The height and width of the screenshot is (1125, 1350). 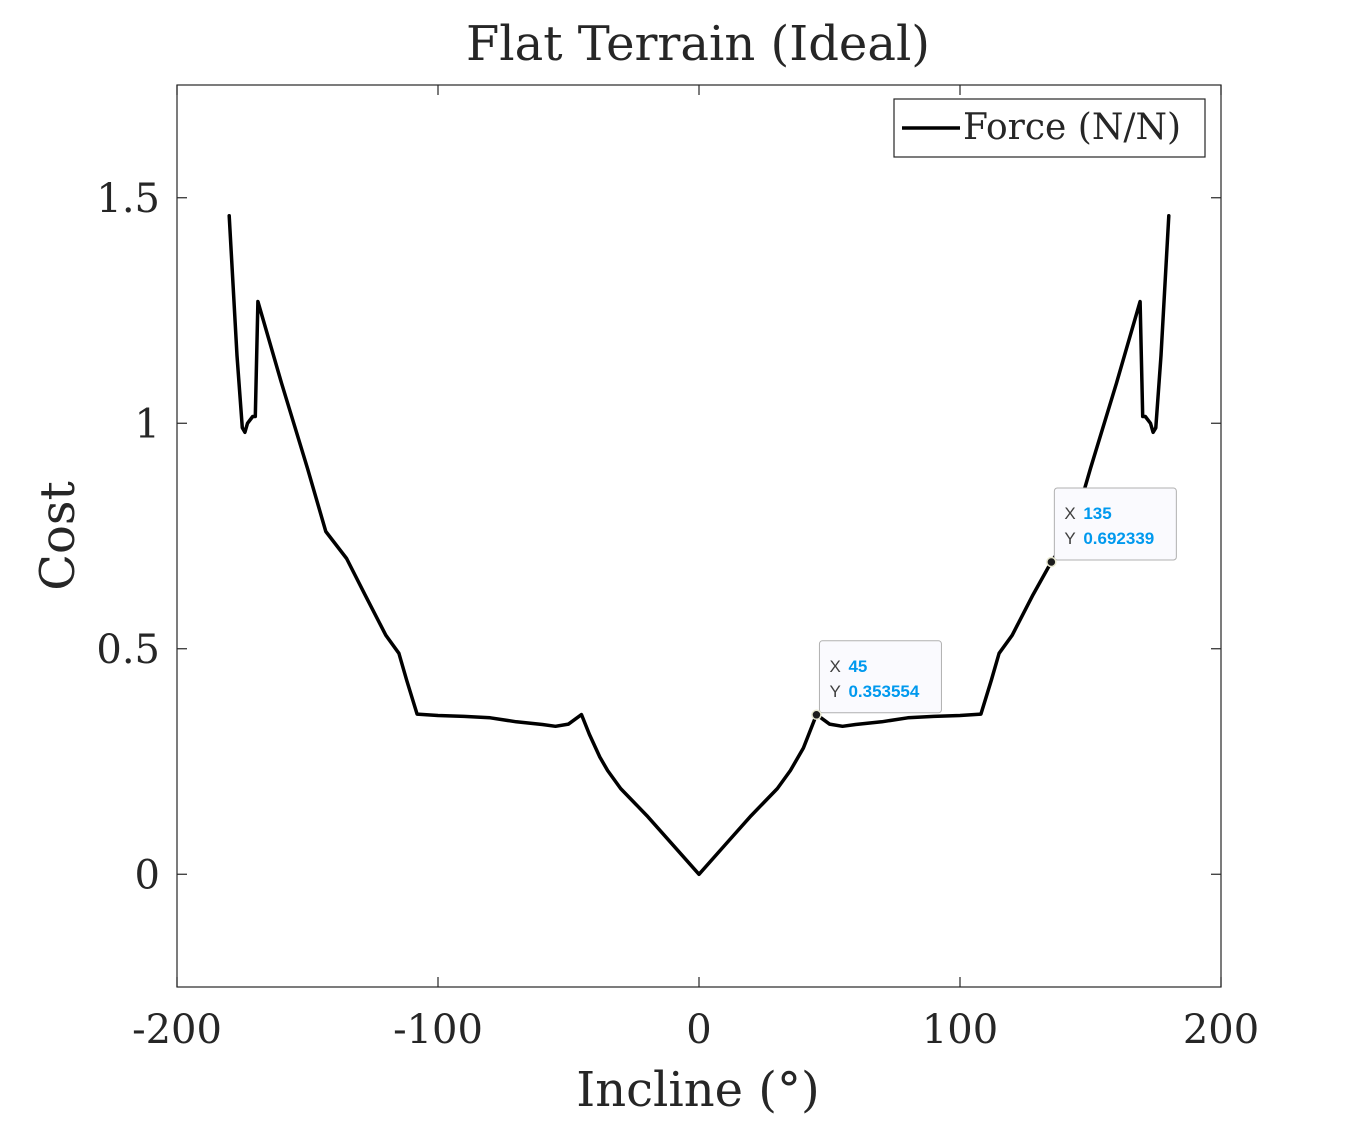 I want to click on chart-title: Flat Terrain (Ideal), so click(x=698, y=44).